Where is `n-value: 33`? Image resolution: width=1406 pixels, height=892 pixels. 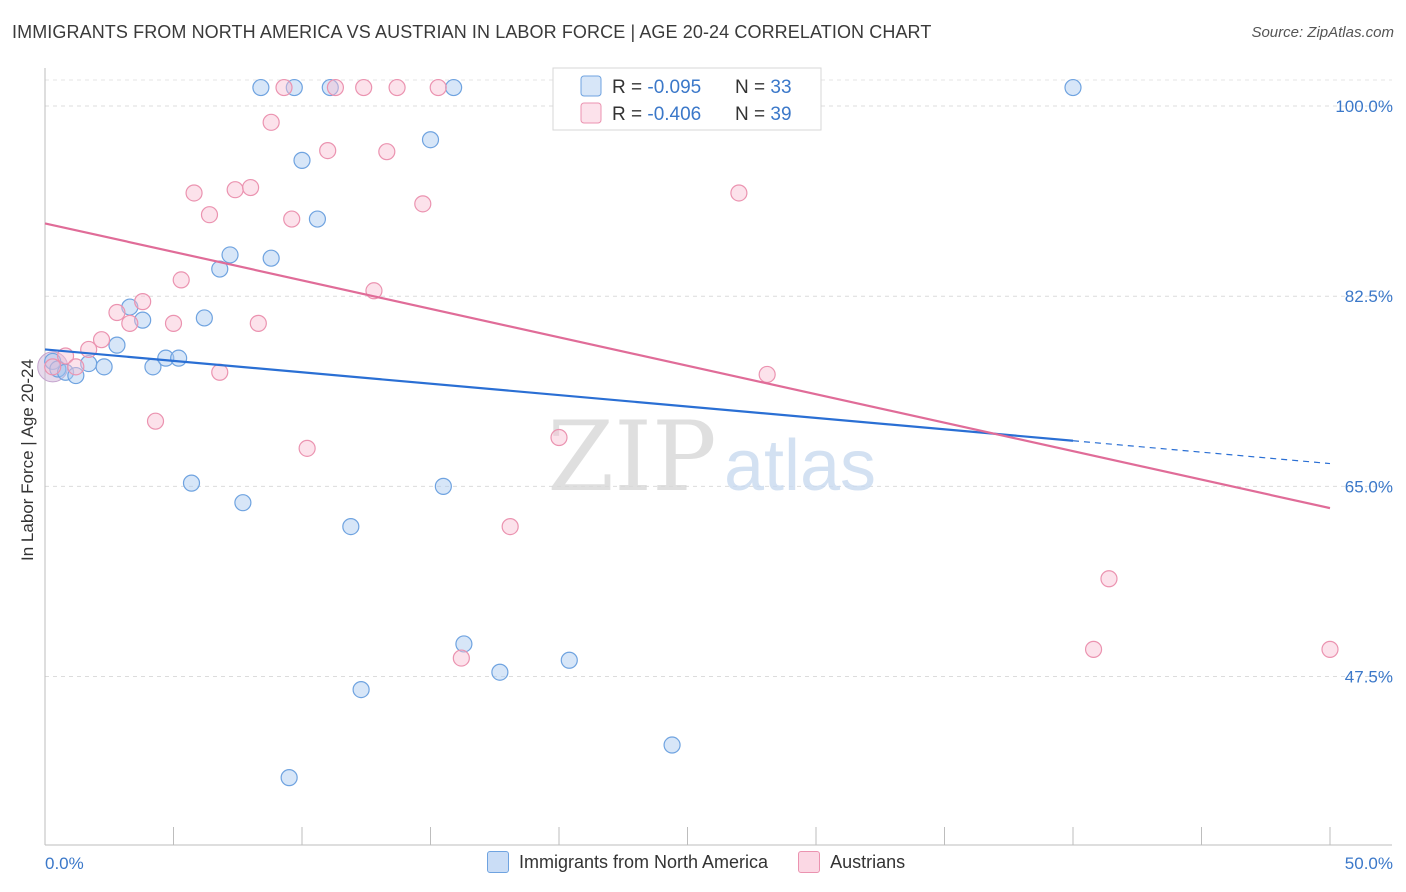
n-value: 33 is located at coordinates (780, 87).